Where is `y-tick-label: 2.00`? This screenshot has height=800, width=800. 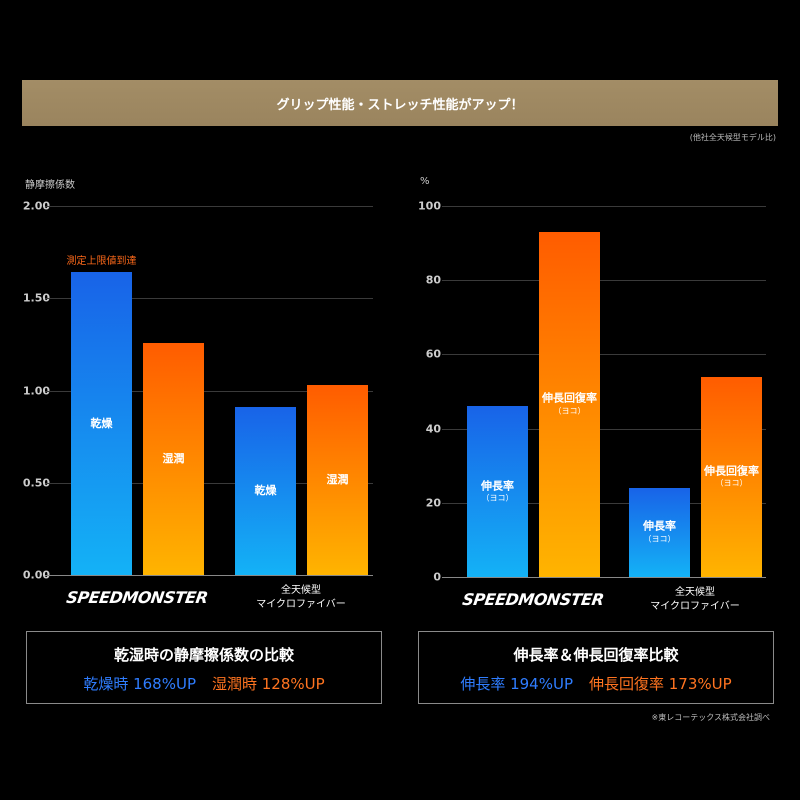 y-tick-label: 2.00 is located at coordinates (36, 206).